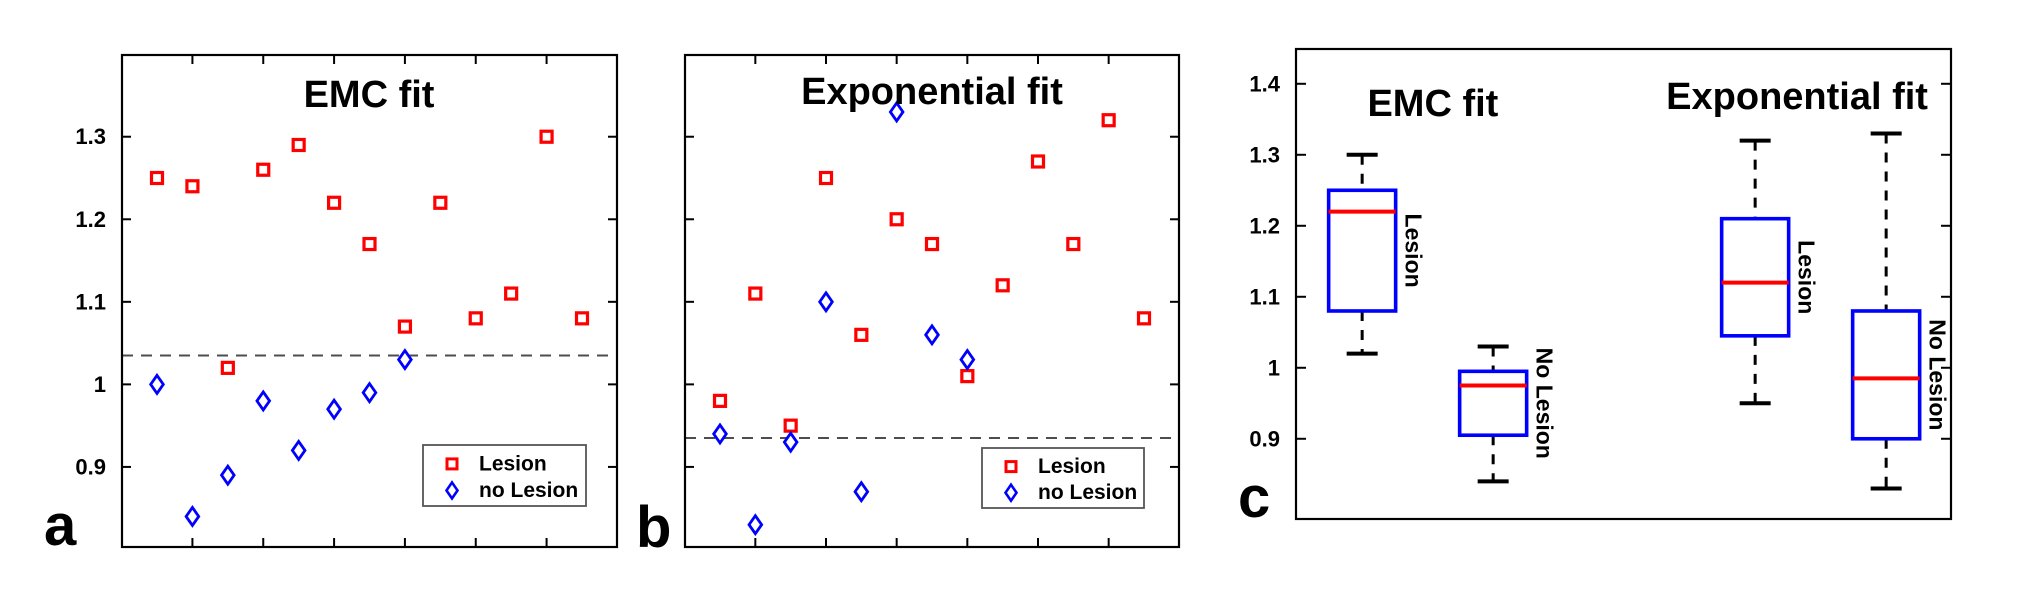  What do you see at coordinates (1264, 83) in the screenshot?
I see `y-tick-label: 1.4` at bounding box center [1264, 83].